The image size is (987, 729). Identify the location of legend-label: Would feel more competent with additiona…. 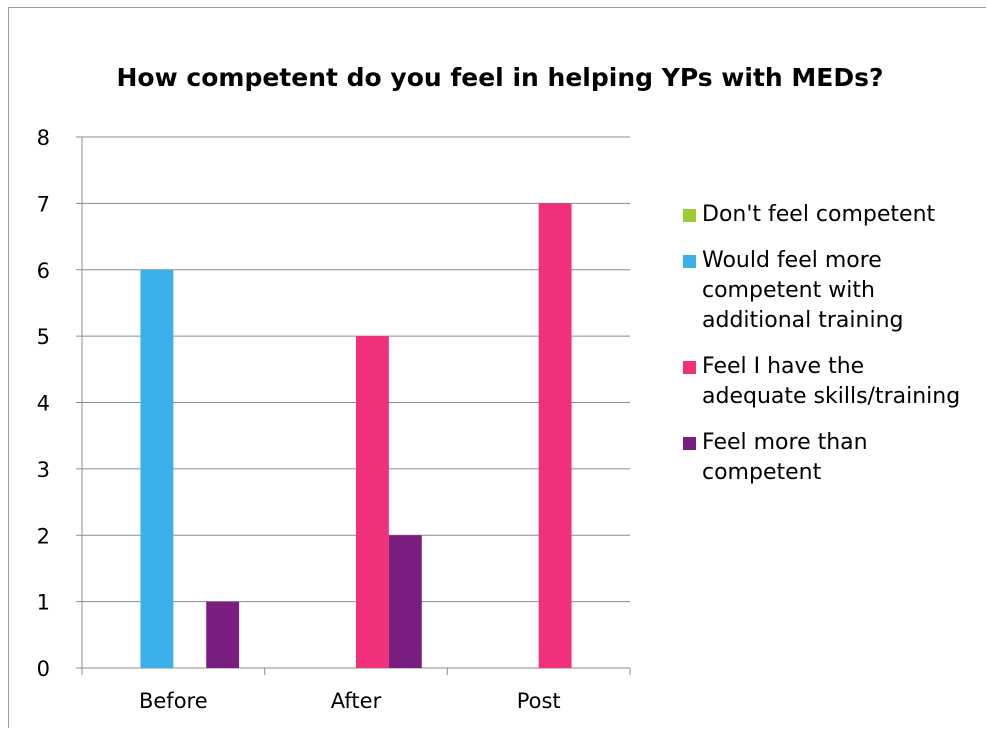
(803, 290).